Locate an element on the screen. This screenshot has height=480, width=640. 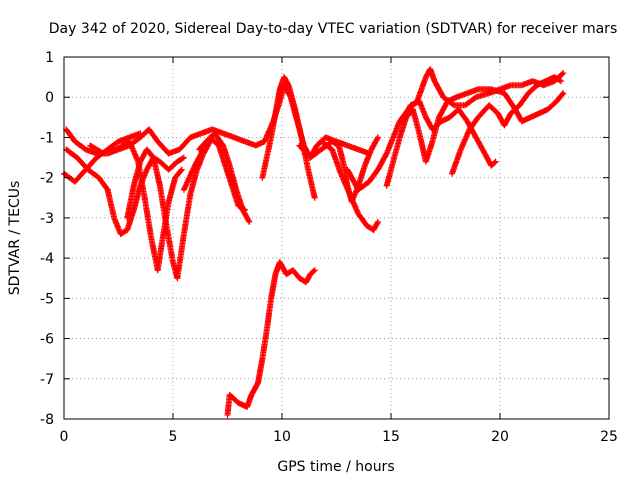
x-axis-label: GPS time / hours is located at coordinates (335, 467).